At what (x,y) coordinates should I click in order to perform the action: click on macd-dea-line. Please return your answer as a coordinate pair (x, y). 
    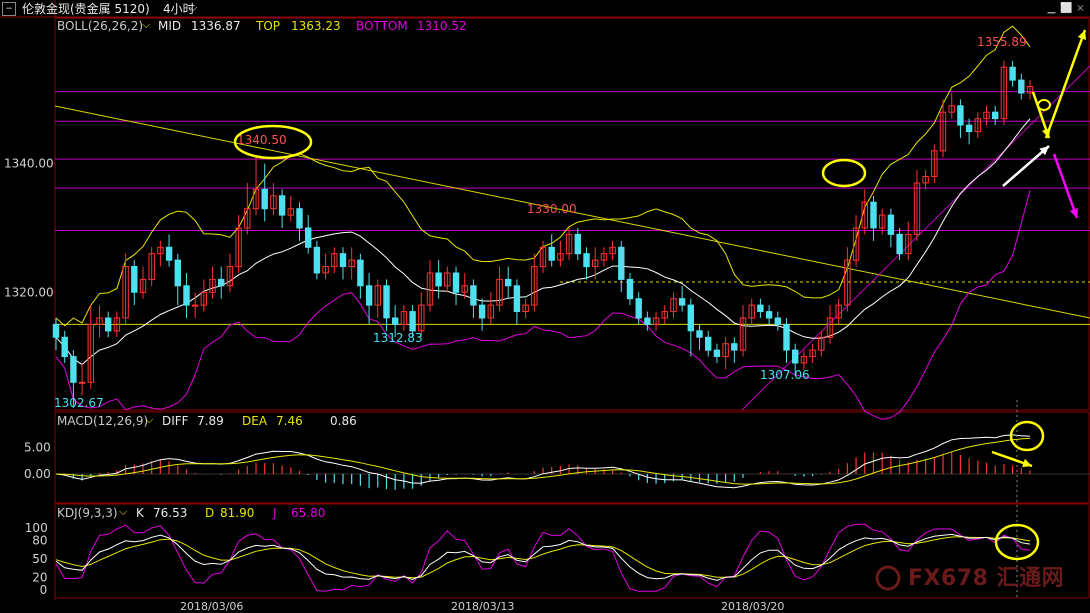
    Looking at the image, I should click on (543, 461).